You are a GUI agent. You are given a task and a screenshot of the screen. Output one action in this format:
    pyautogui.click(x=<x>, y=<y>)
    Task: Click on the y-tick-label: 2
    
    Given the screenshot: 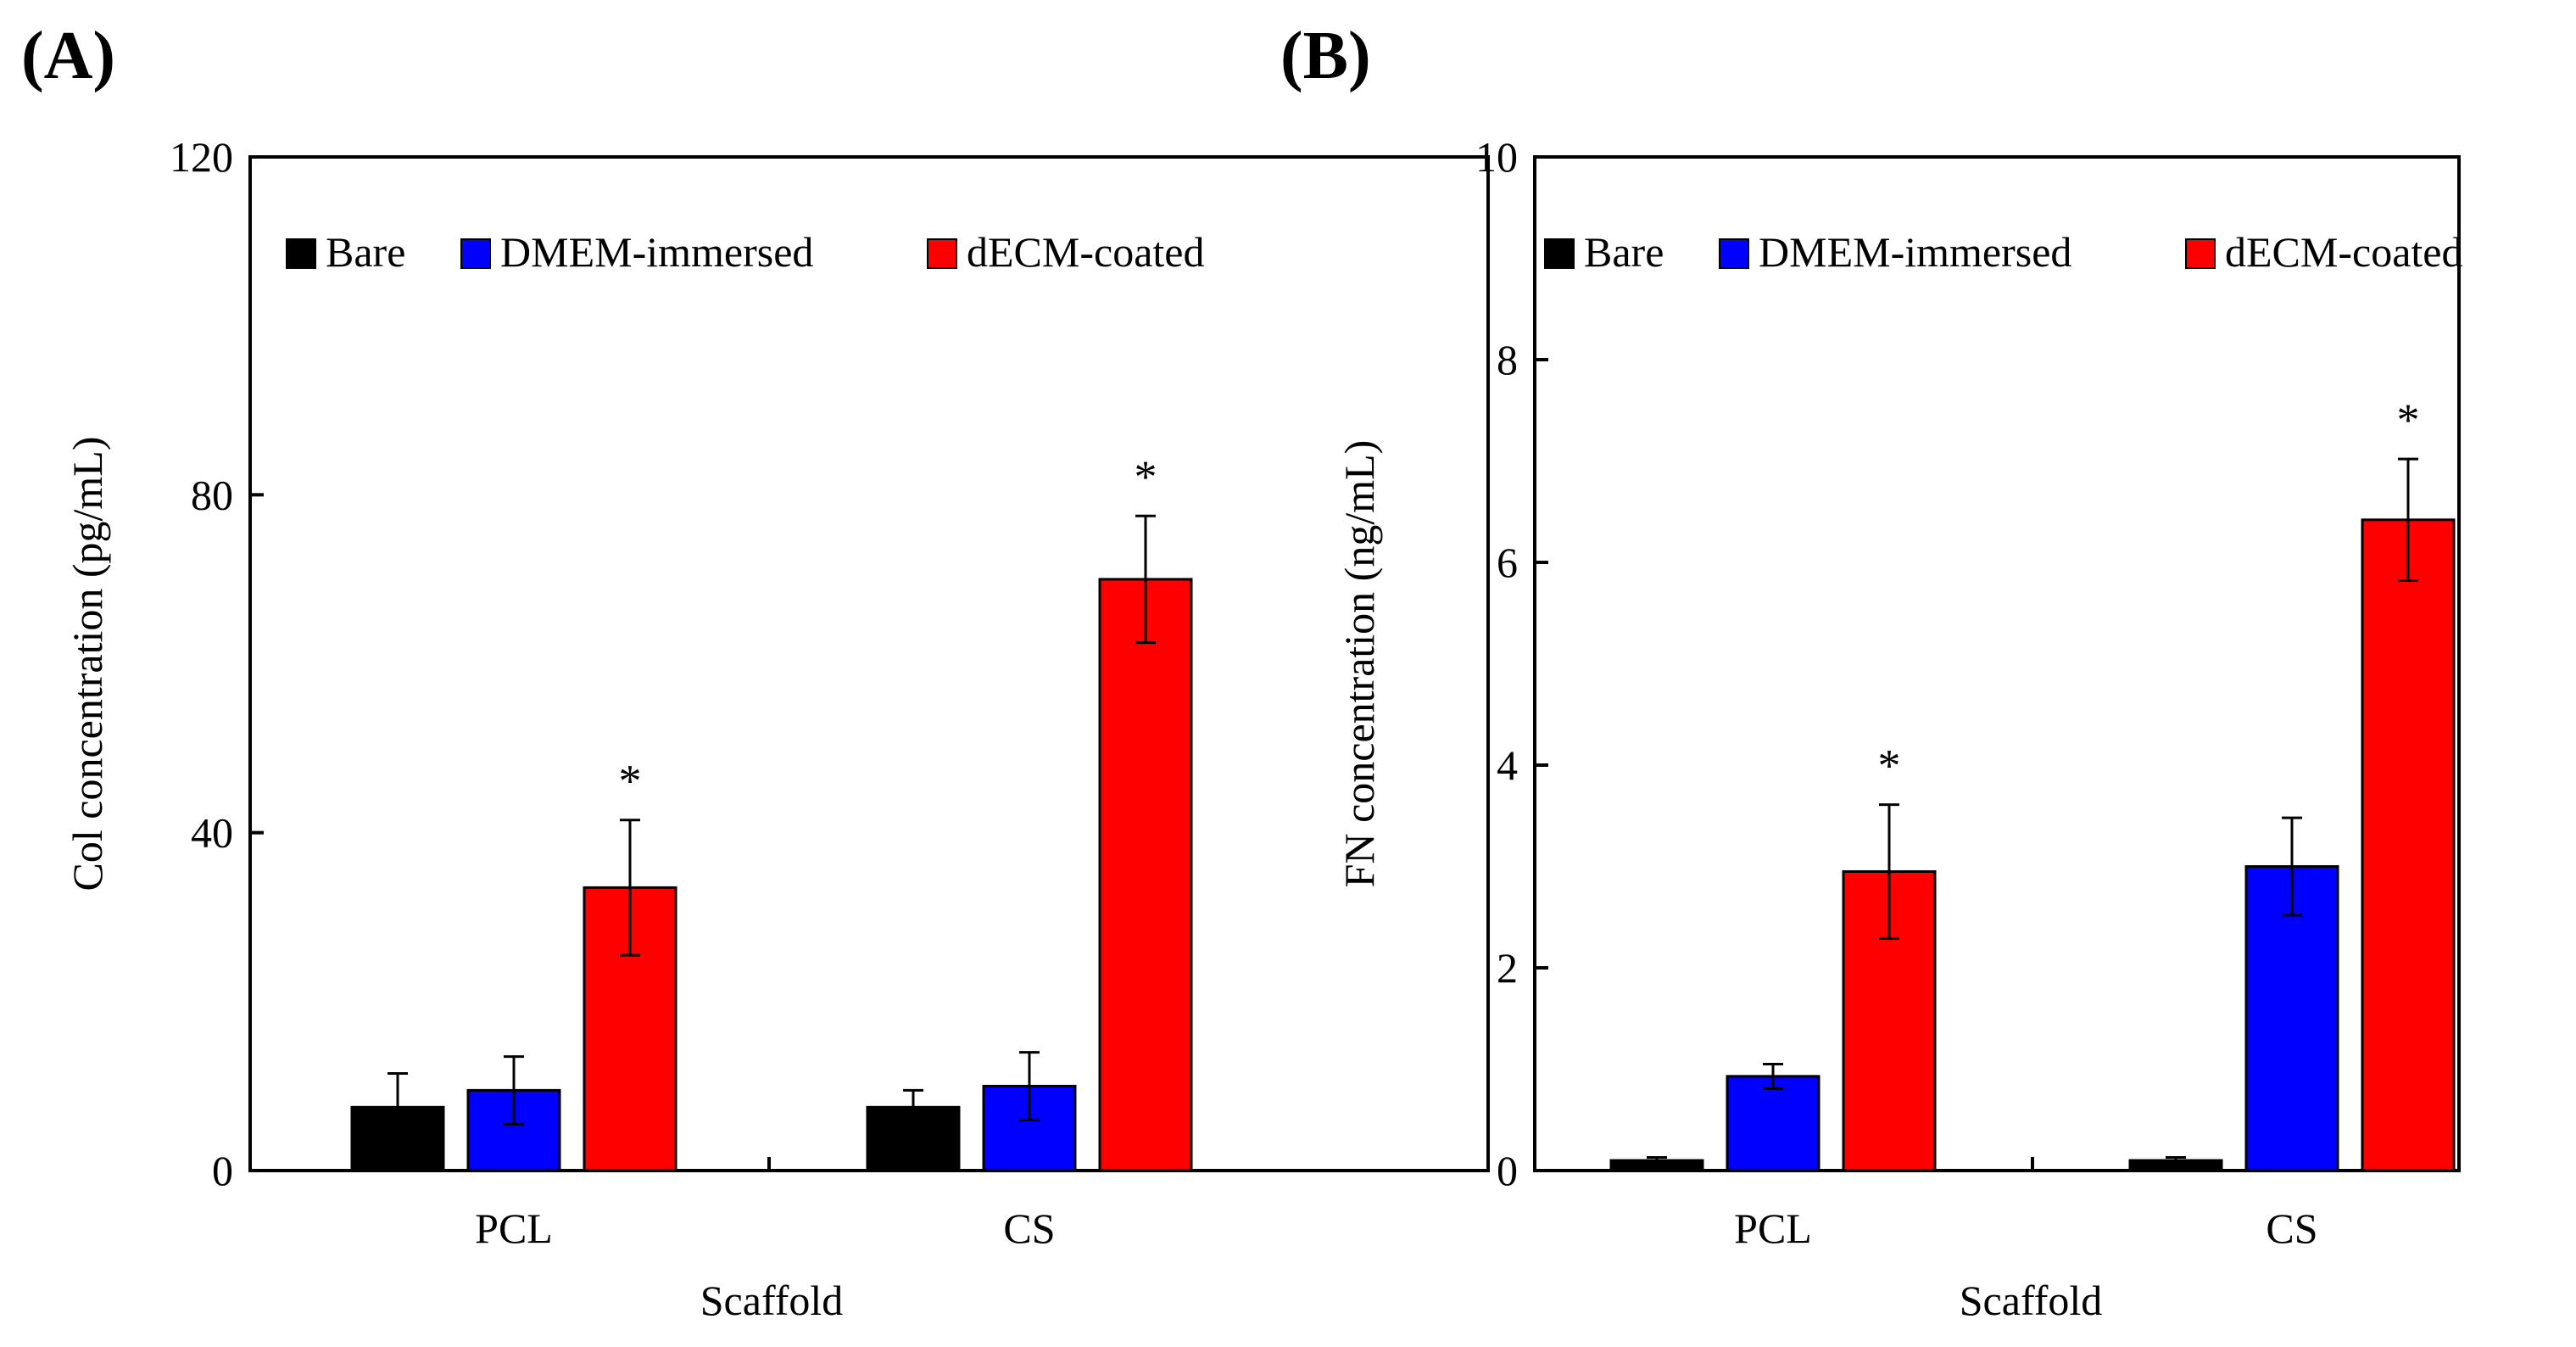 What is the action you would take?
    pyautogui.click(x=1507, y=968)
    